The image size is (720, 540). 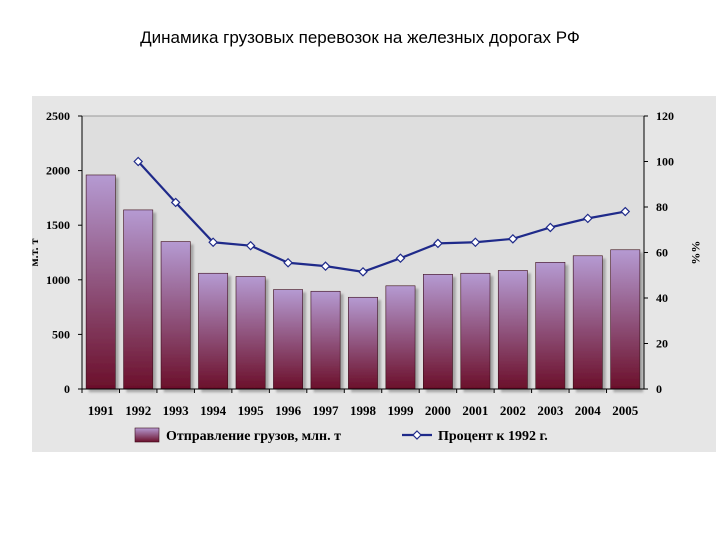 I want to click on y-tick-label: 2000, so click(x=58, y=171).